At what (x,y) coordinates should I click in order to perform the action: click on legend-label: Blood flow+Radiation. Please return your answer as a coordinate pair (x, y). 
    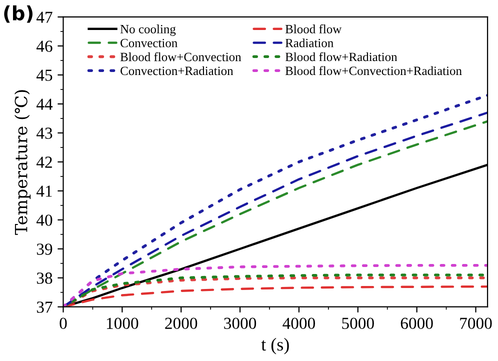
    Looking at the image, I should click on (341, 57).